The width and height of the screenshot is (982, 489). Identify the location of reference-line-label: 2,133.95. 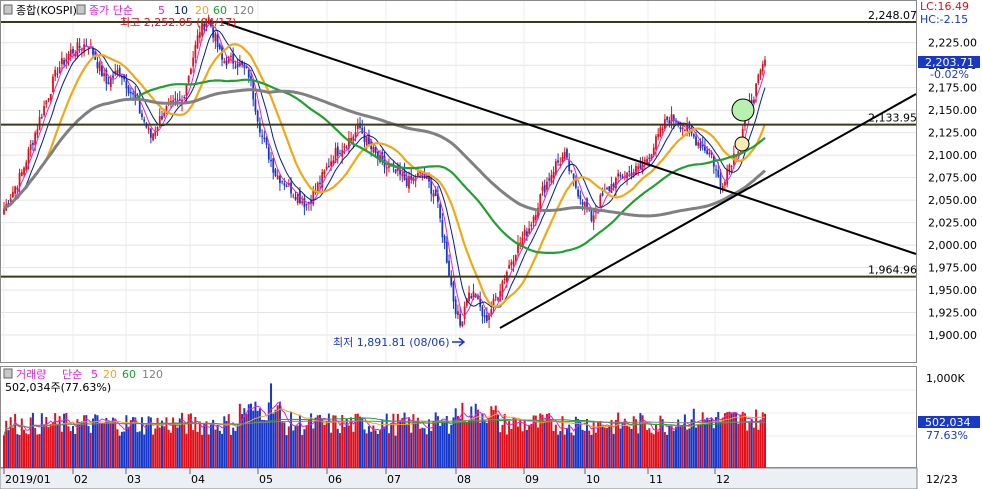
(892, 118).